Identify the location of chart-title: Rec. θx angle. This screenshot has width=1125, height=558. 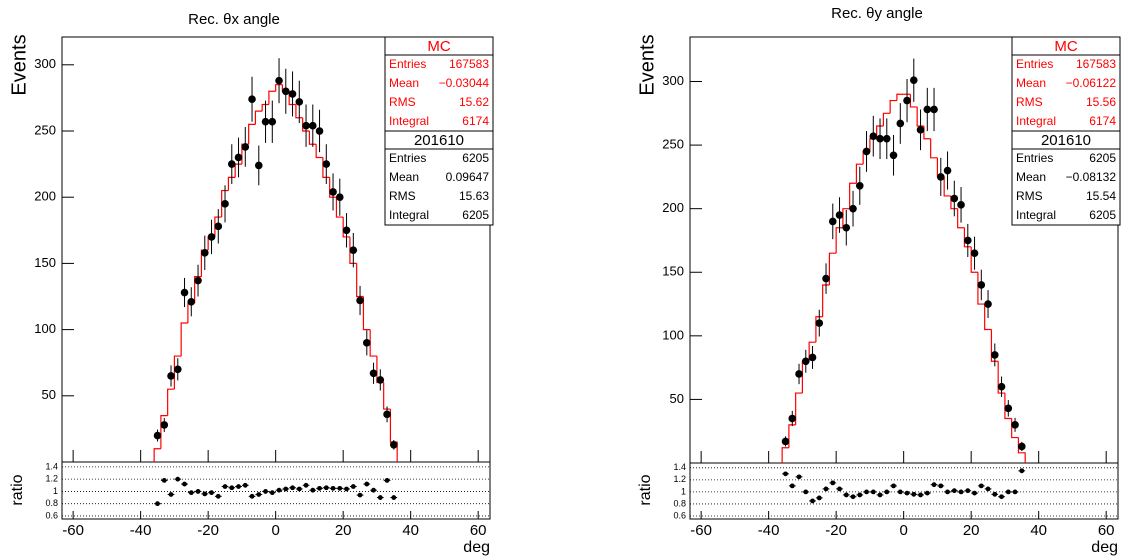
(234, 19).